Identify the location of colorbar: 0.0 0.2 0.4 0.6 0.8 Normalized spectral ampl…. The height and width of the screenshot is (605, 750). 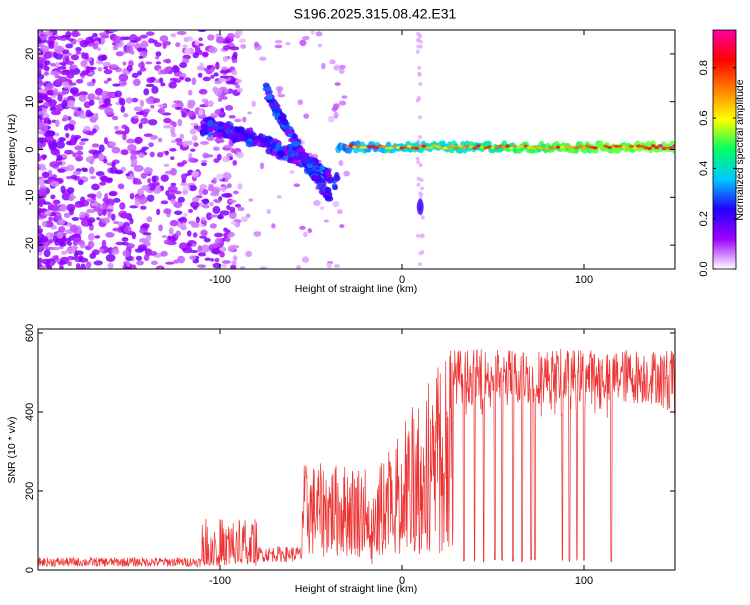
(722, 153).